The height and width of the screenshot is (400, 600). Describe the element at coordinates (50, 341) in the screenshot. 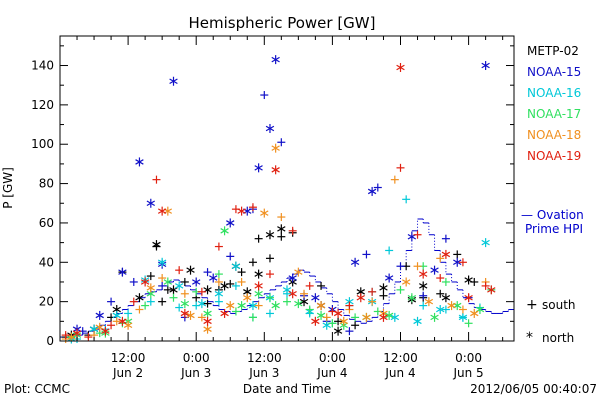

I see `y-tick-label: 0` at that location.